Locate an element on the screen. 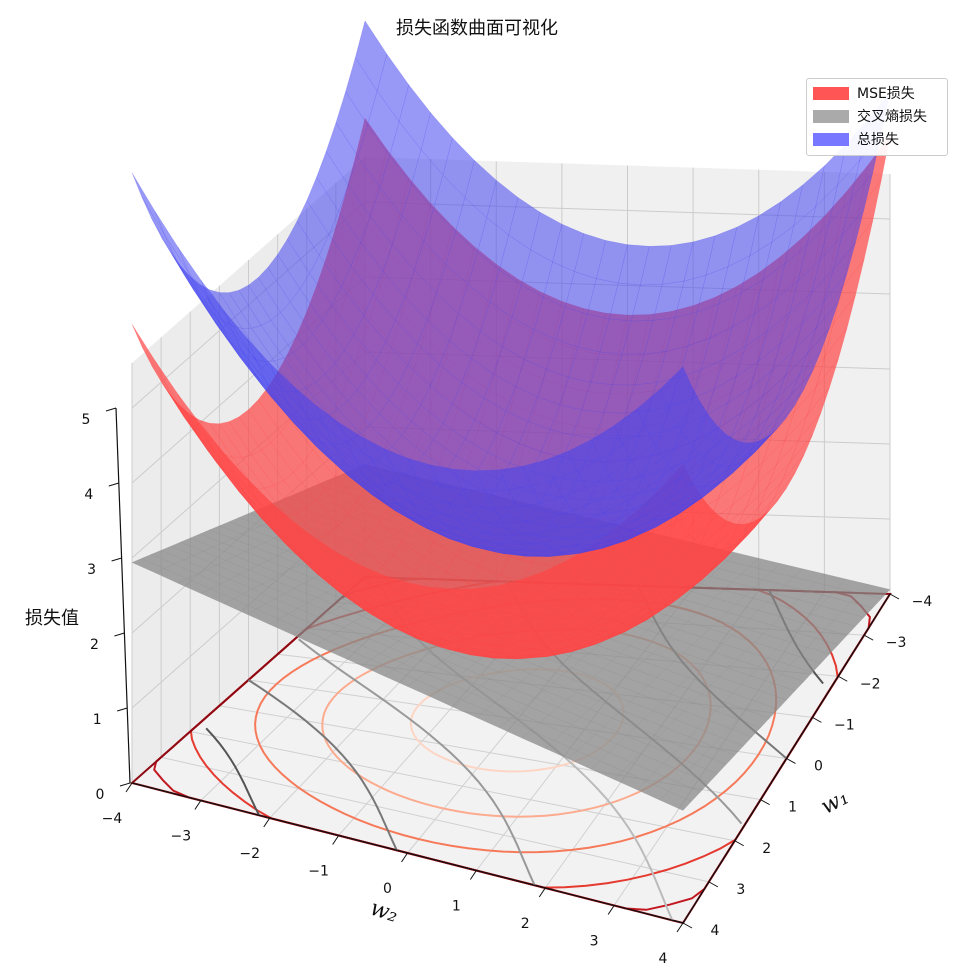 The width and height of the screenshot is (954, 966). z-tick-label: 1 is located at coordinates (97, 720).